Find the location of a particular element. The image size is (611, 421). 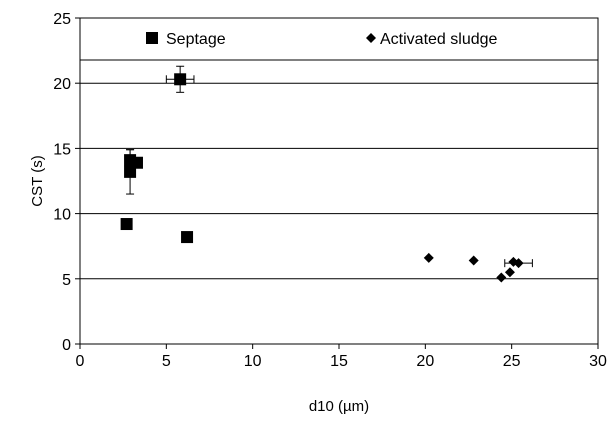

legend-label-activated-sludge: Activated sludge is located at coordinates (439, 39).